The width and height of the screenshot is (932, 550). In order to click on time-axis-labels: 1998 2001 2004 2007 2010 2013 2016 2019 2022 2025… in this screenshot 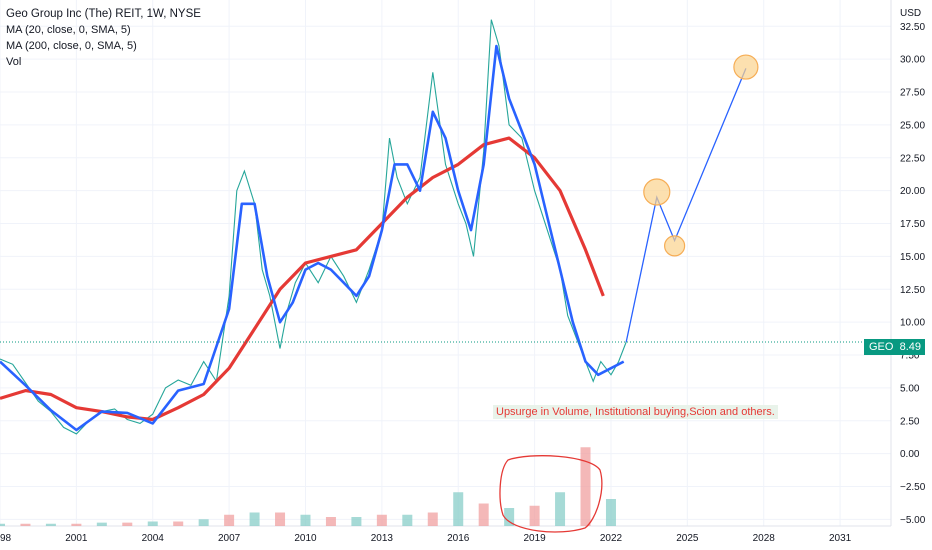, I will do `click(426, 538)`.